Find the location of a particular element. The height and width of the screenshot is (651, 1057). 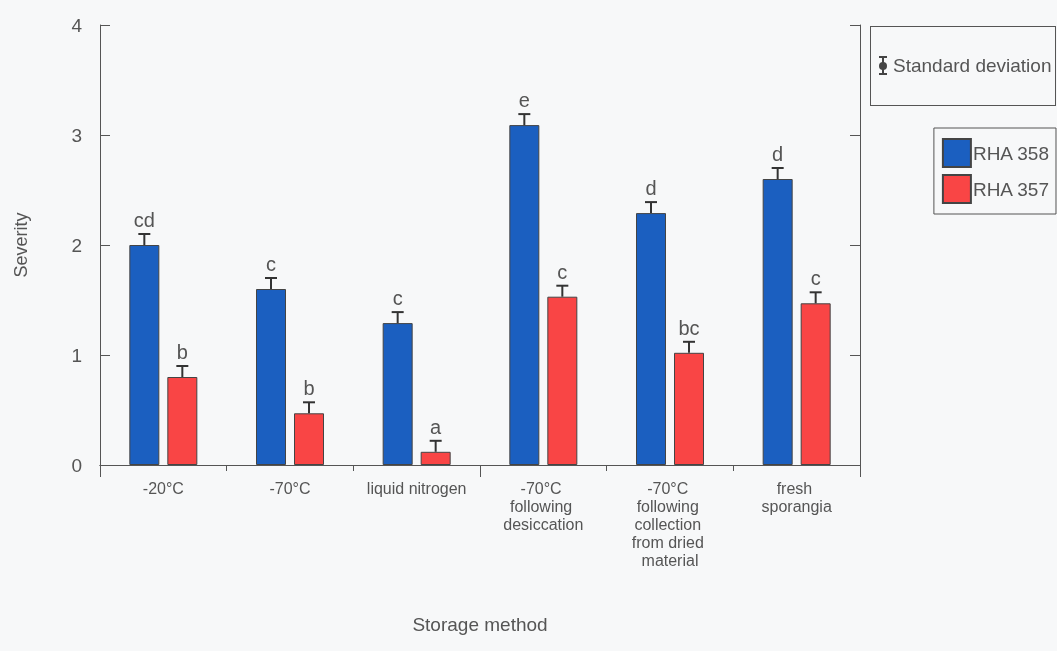

y-axis-title: Severity is located at coordinates (21, 245).